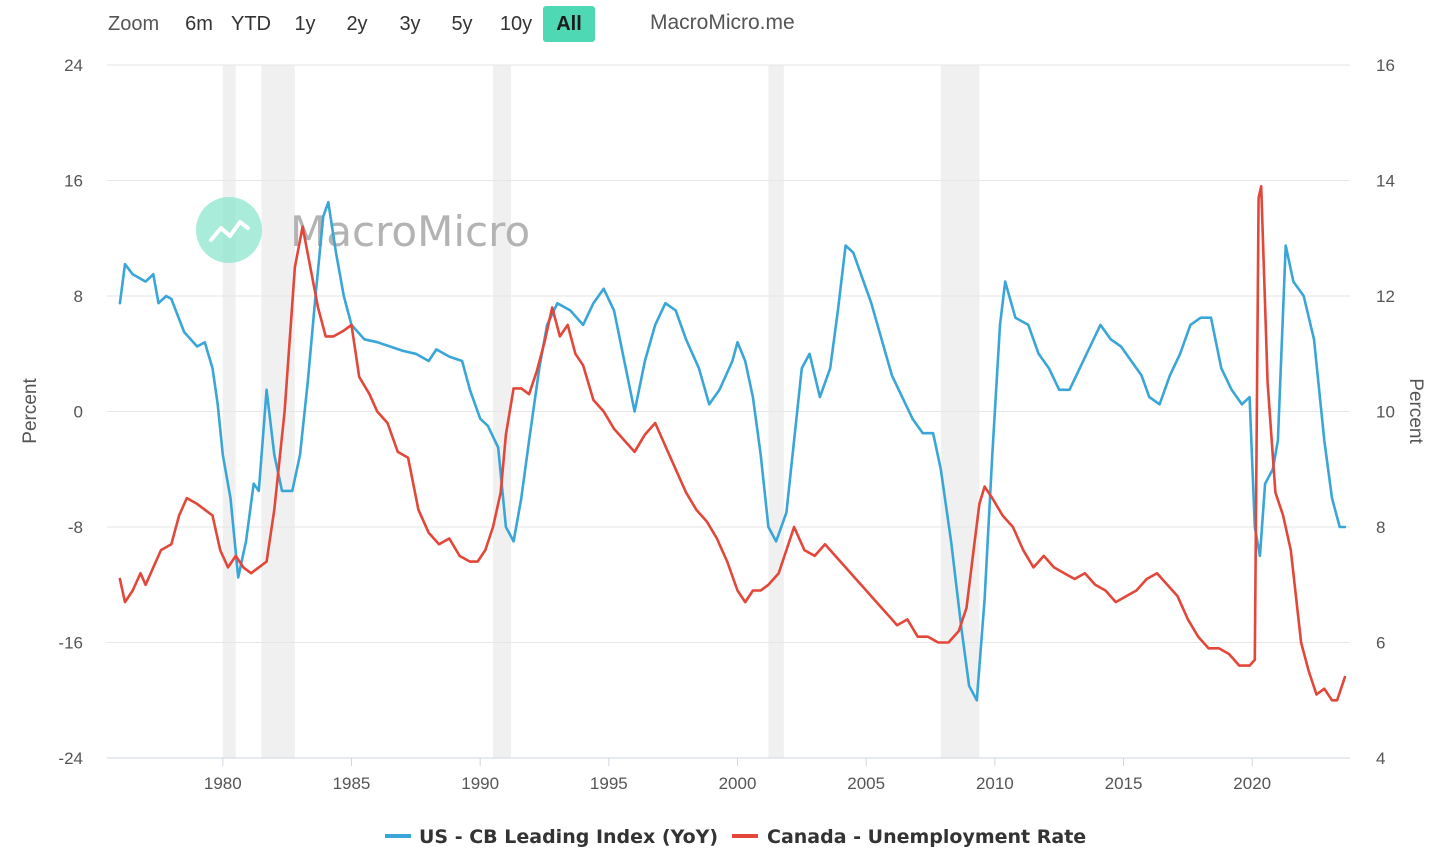  I want to click on right-axis: 16 14 12 10 8 6 4, so click(1385, 412).